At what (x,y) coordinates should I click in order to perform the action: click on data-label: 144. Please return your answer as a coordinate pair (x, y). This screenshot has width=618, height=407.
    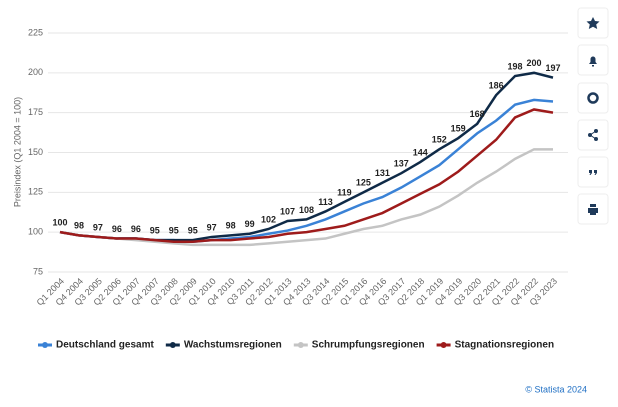
    Looking at the image, I should click on (420, 152).